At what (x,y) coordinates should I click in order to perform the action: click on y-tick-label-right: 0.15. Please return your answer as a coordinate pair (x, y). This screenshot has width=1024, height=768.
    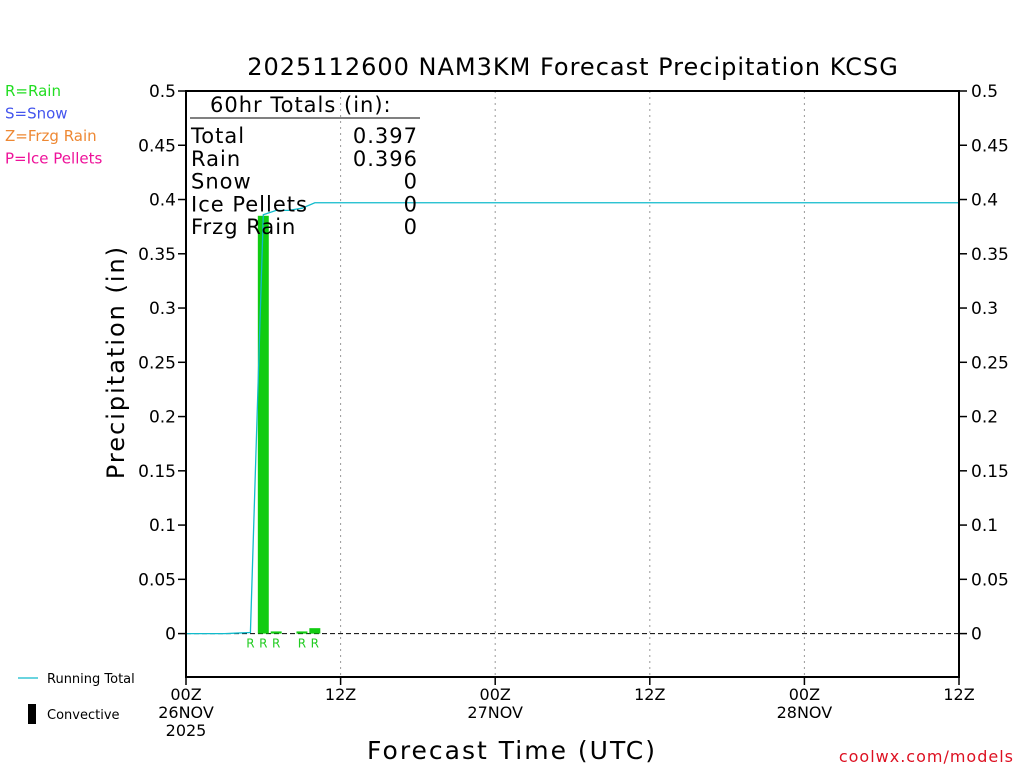
    Looking at the image, I should click on (990, 472).